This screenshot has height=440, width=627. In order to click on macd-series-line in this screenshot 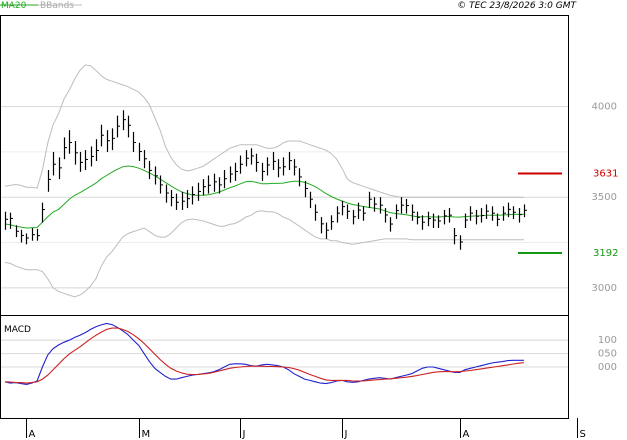, I will do `click(264, 353)`.